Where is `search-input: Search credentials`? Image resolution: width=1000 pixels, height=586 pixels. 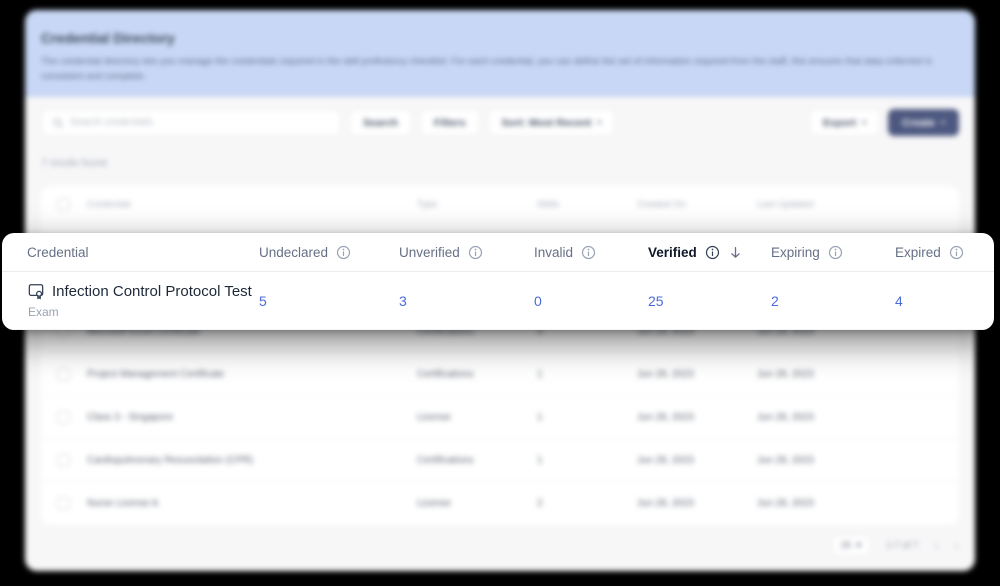
search-input: Search credentials is located at coordinates (191, 122).